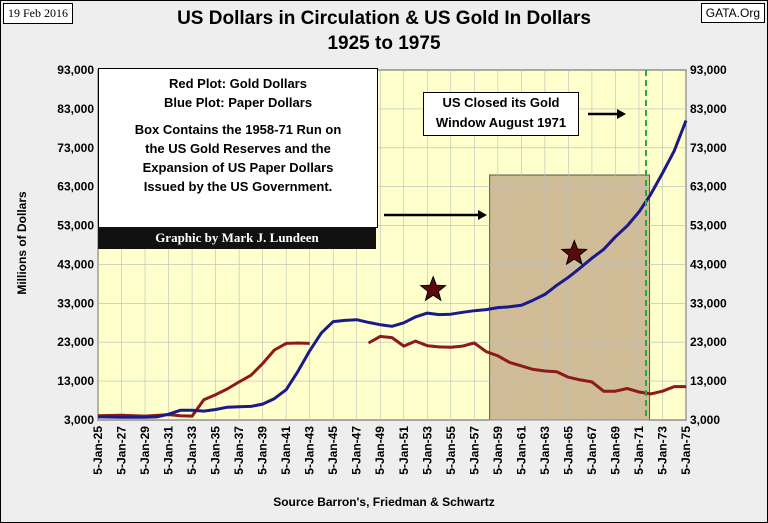 The width and height of the screenshot is (768, 523). I want to click on x-tick-label: 5-Jan-47, so click(357, 450).